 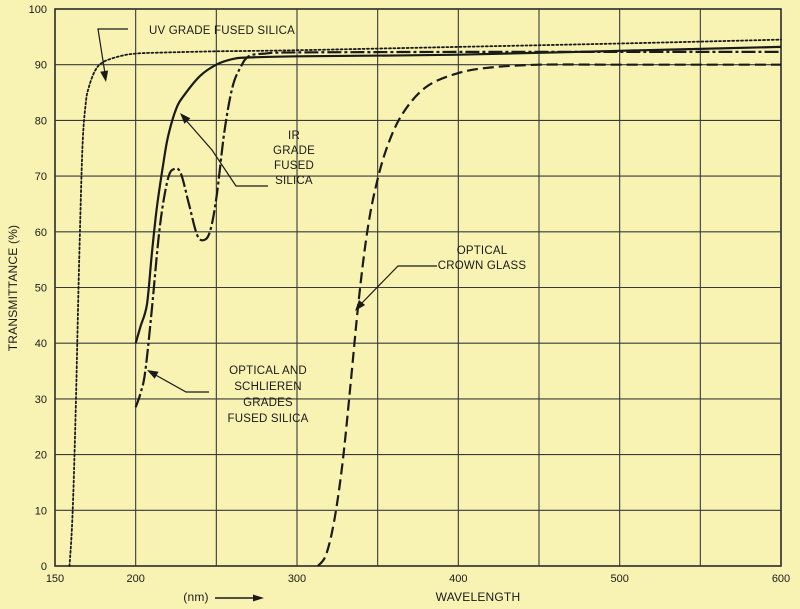 I want to click on series-label-2: FUSED, so click(x=294, y=166).